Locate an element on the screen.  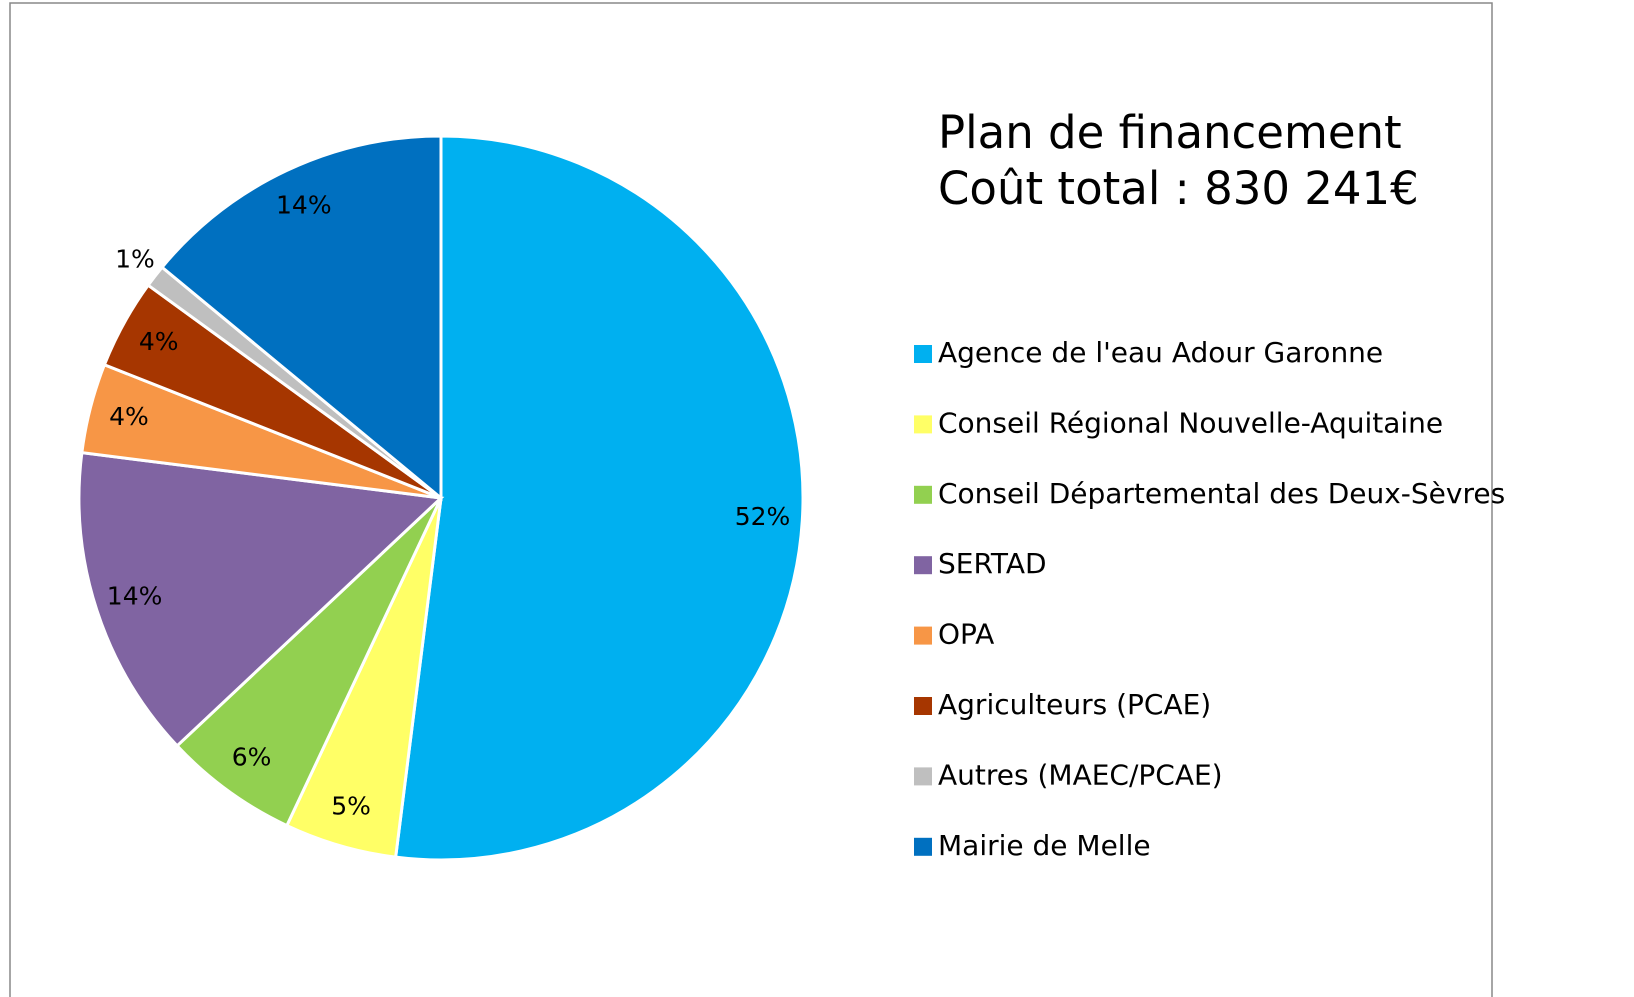
data-label: 52% is located at coordinates (763, 516).